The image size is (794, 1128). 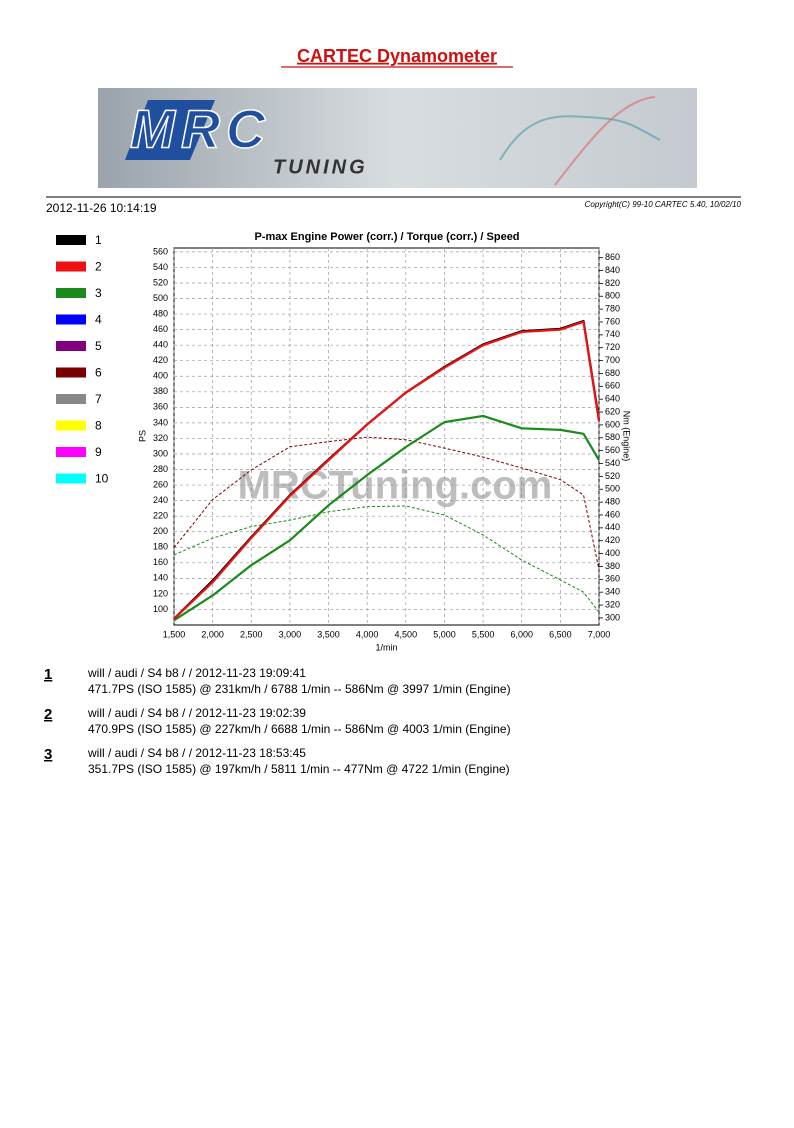 What do you see at coordinates (612, 424) in the screenshot?
I see `y2-tick-label: 600` at bounding box center [612, 424].